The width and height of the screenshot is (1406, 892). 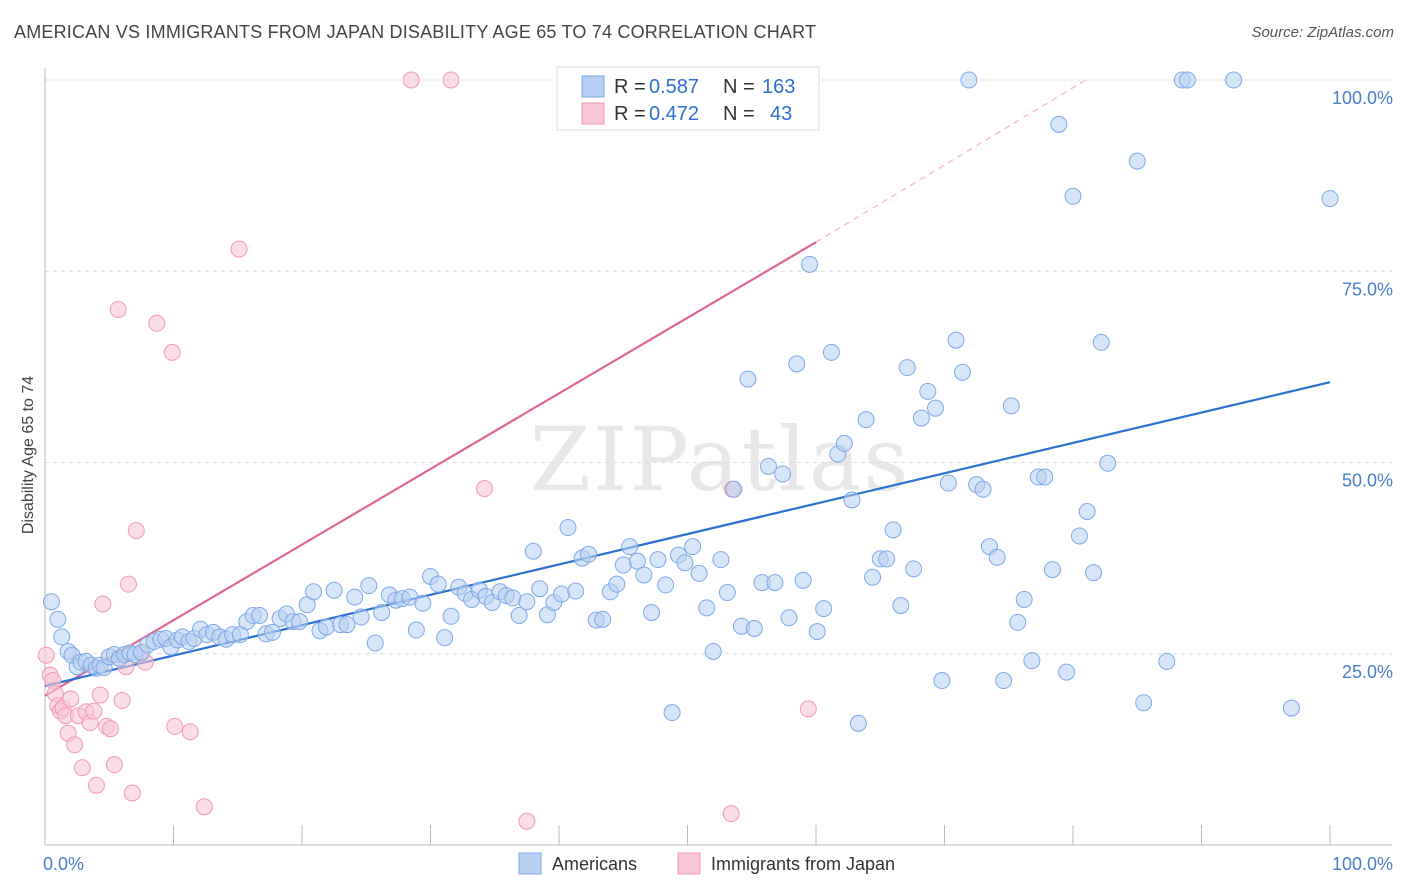 I want to click on series-legend: Americans Immigrants from Japan, so click(x=706, y=863).